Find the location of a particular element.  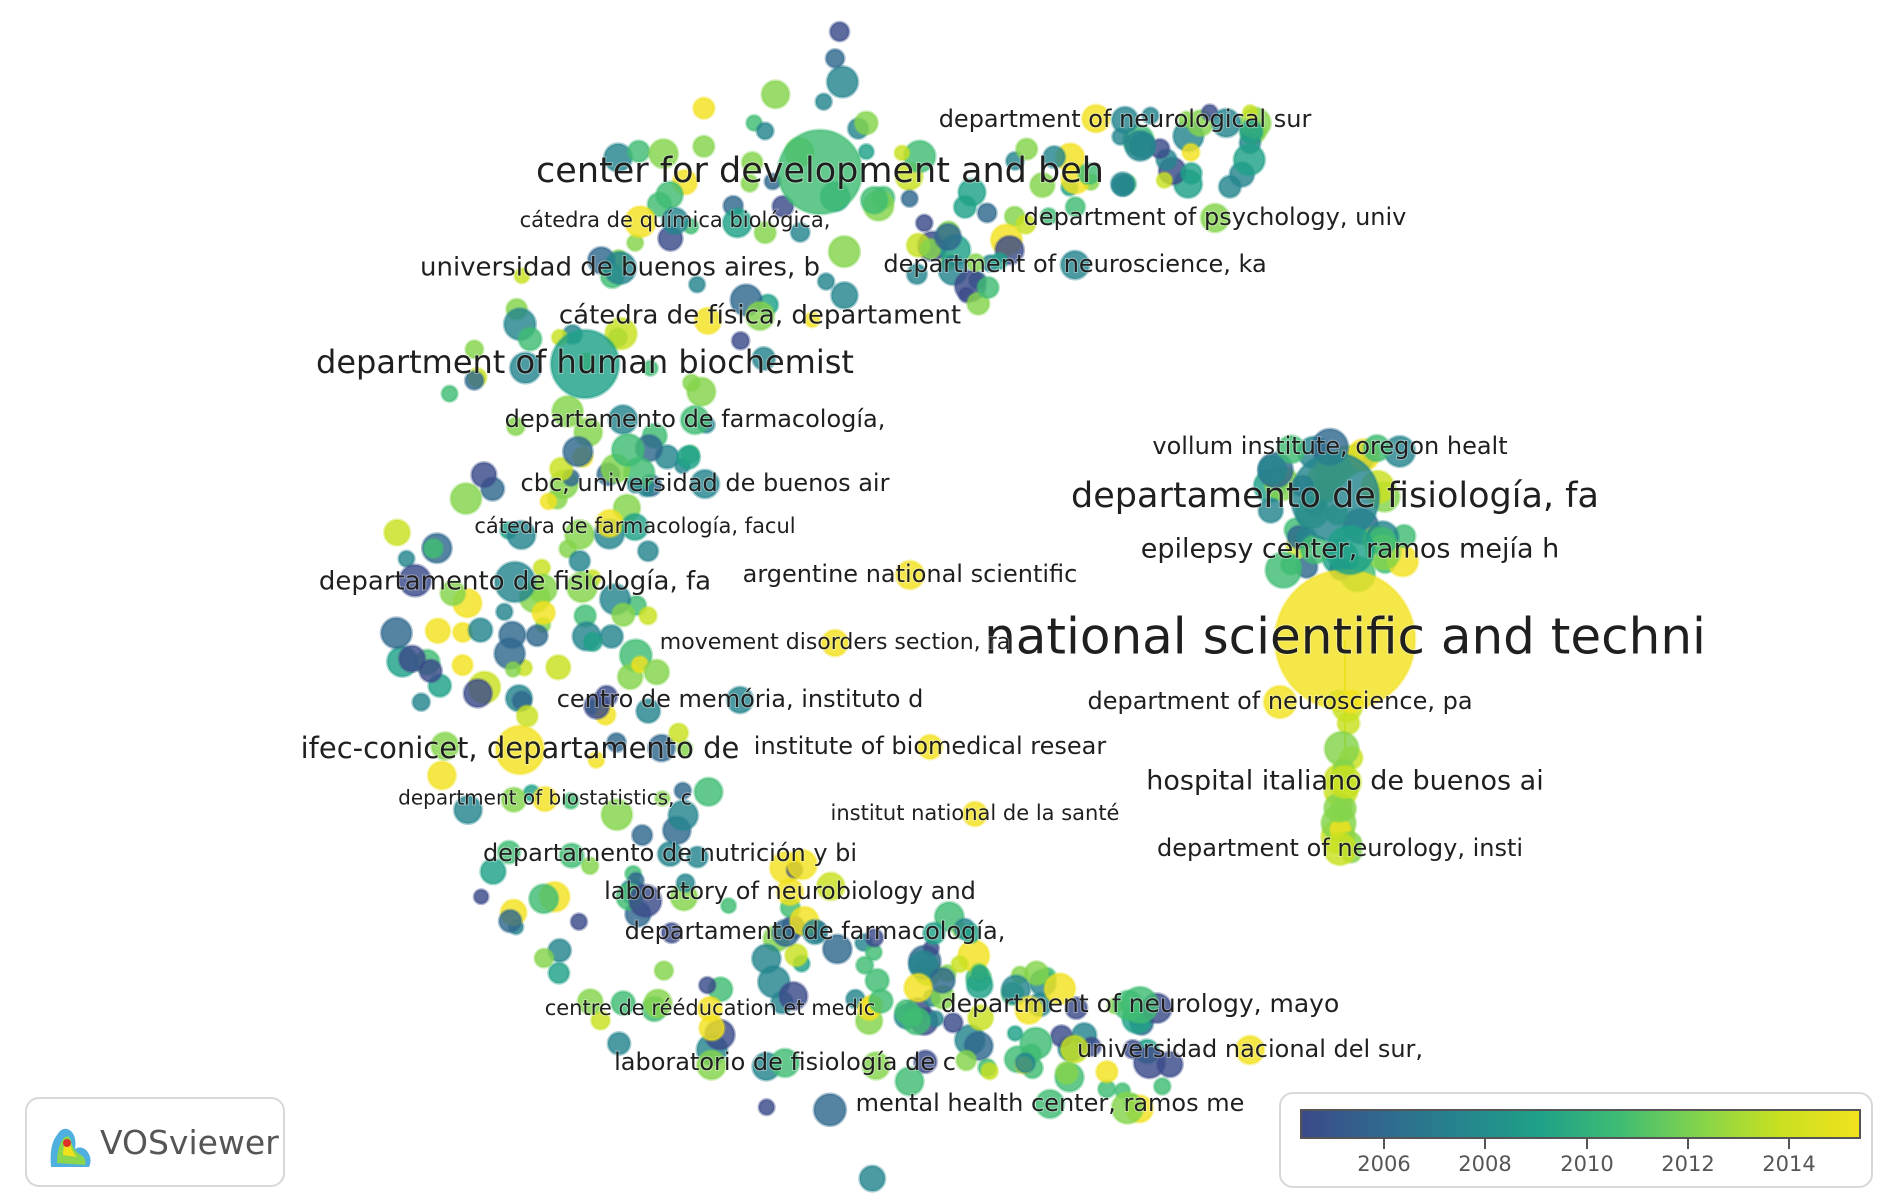

node-label: hospital italiano de buenos ai is located at coordinates (1344, 781).